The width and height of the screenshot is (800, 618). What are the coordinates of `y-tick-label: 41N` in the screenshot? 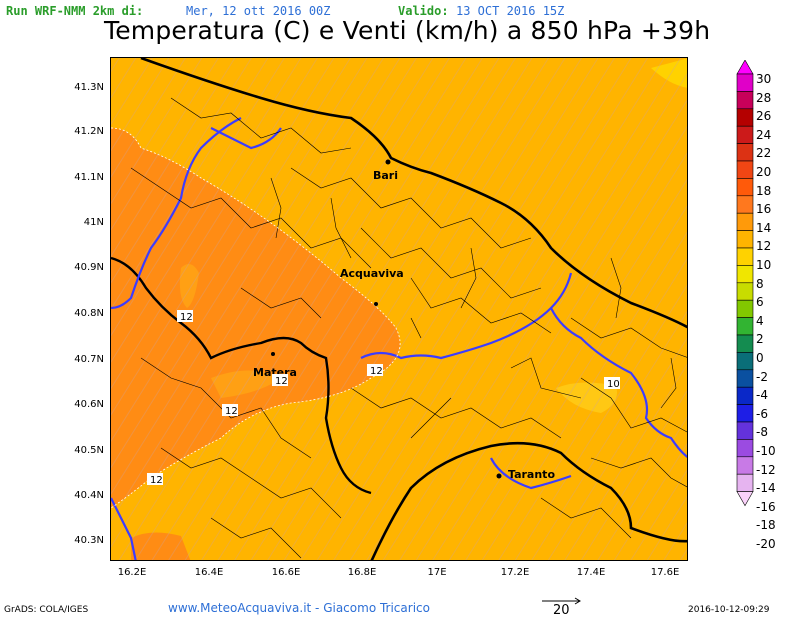 It's located at (93, 222).